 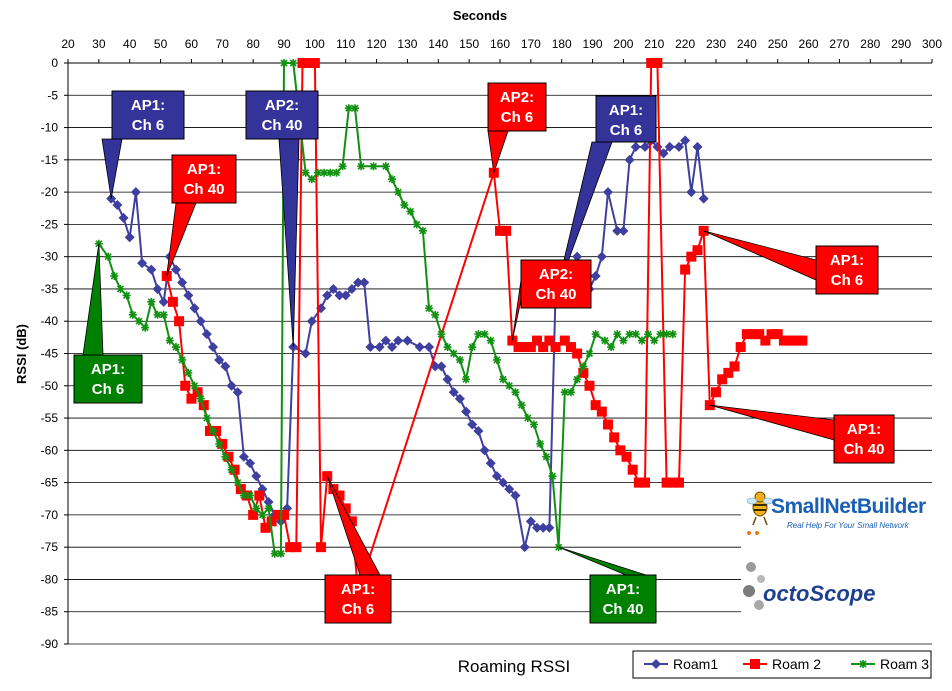 I want to click on x-tick-label: 100, so click(x=315, y=44).